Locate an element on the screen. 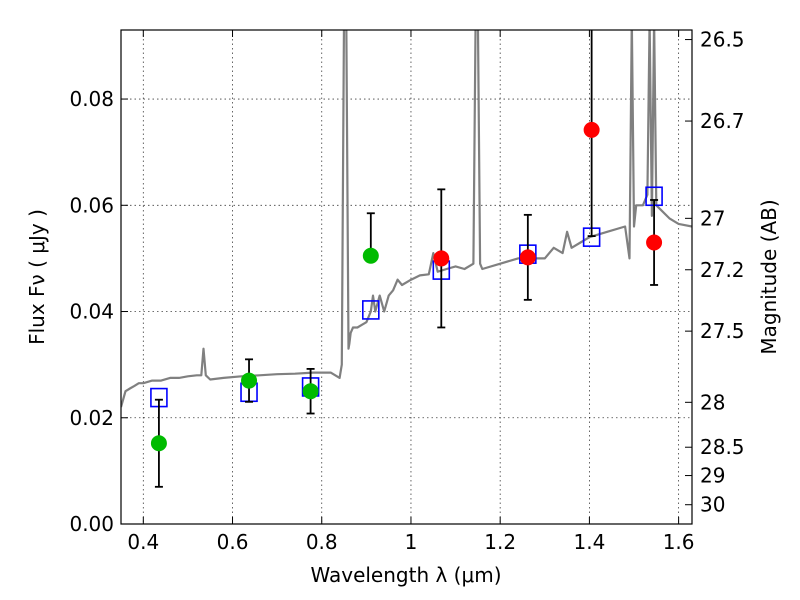 The height and width of the screenshot is (600, 800). x-tick-label: 0.4 is located at coordinates (143, 542).